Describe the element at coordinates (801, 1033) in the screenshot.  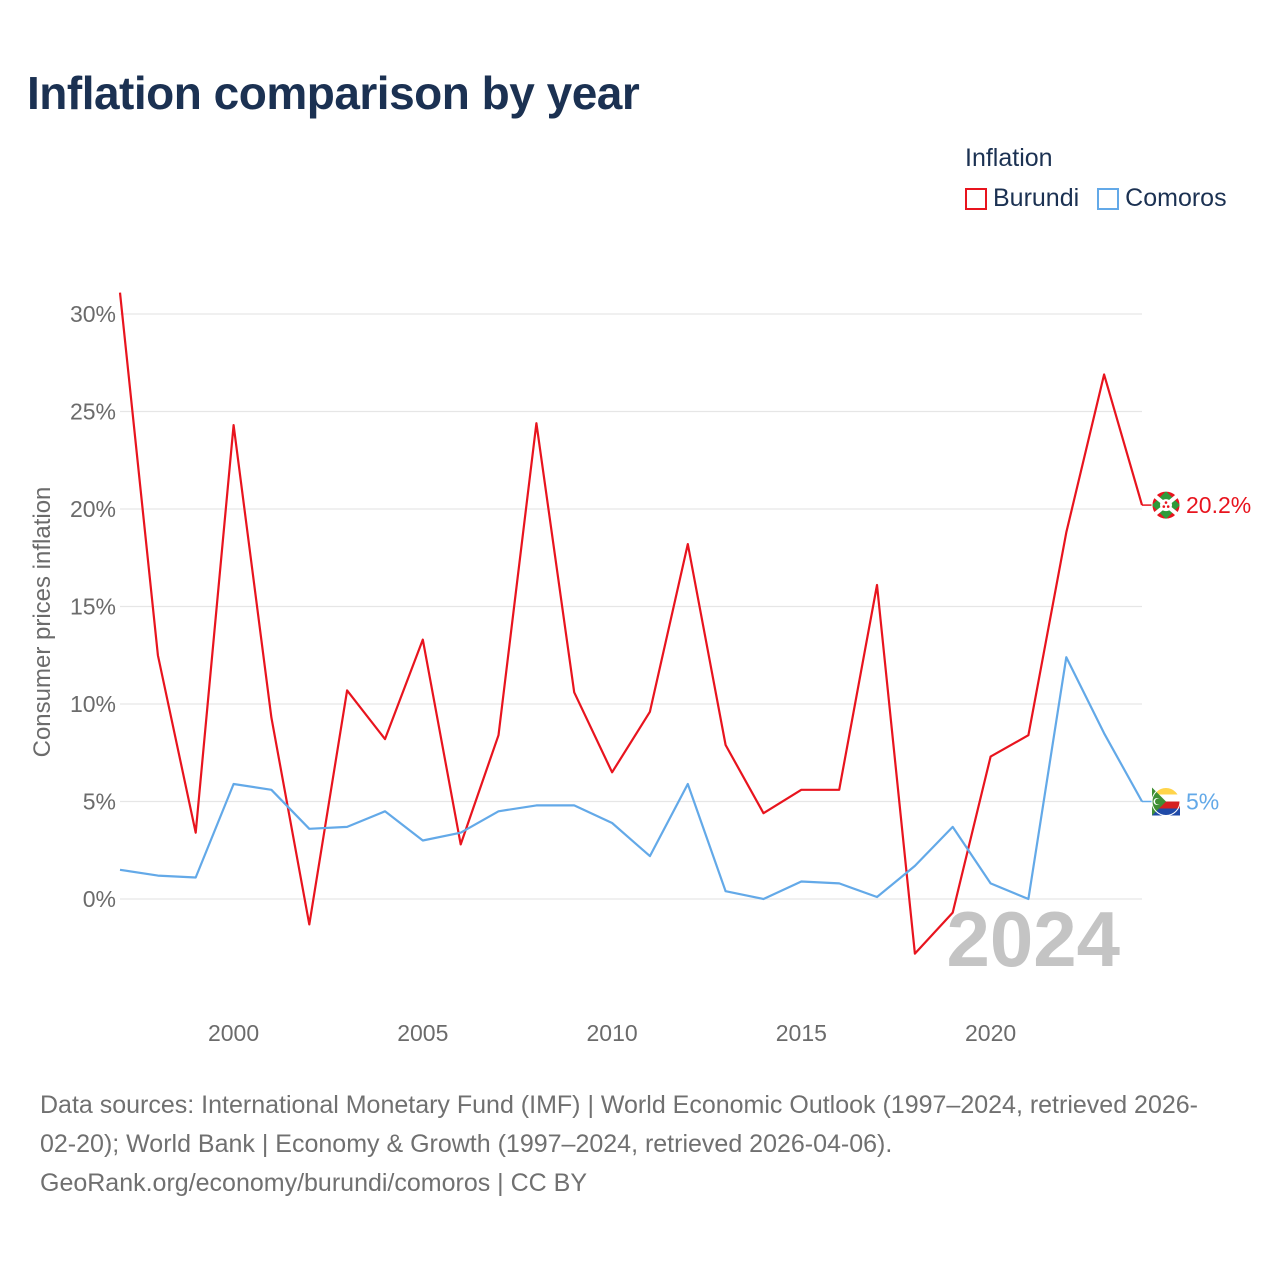
I see `x-tick-label: 2015` at that location.